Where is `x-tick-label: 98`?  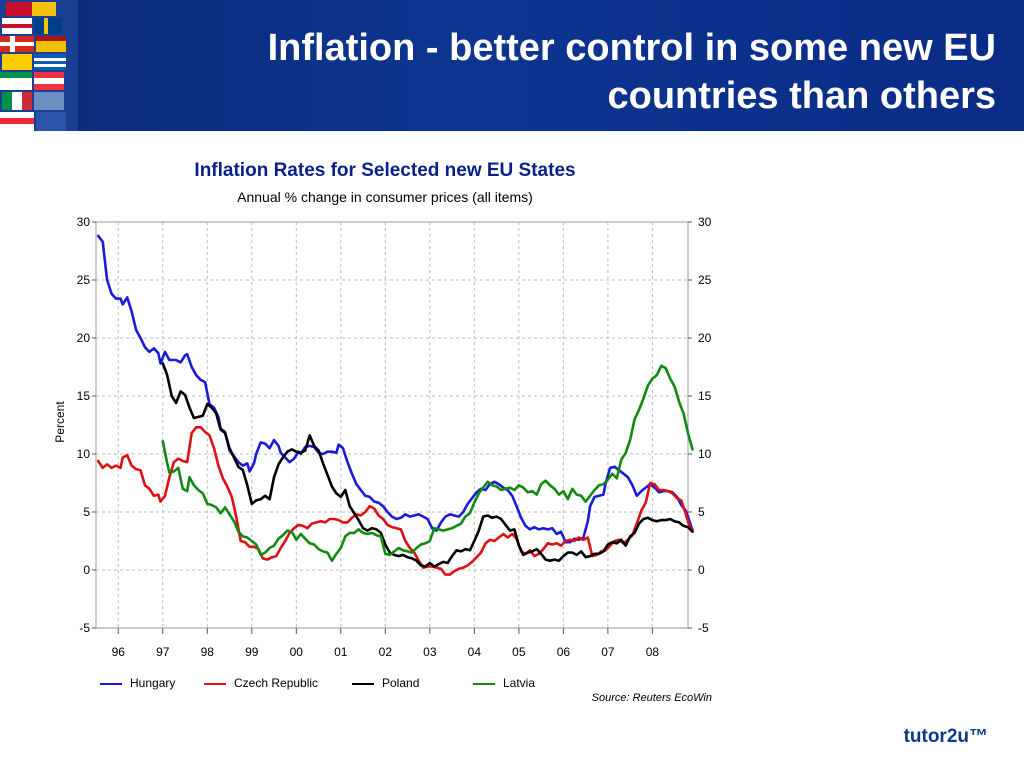
x-tick-label: 98 is located at coordinates (208, 652).